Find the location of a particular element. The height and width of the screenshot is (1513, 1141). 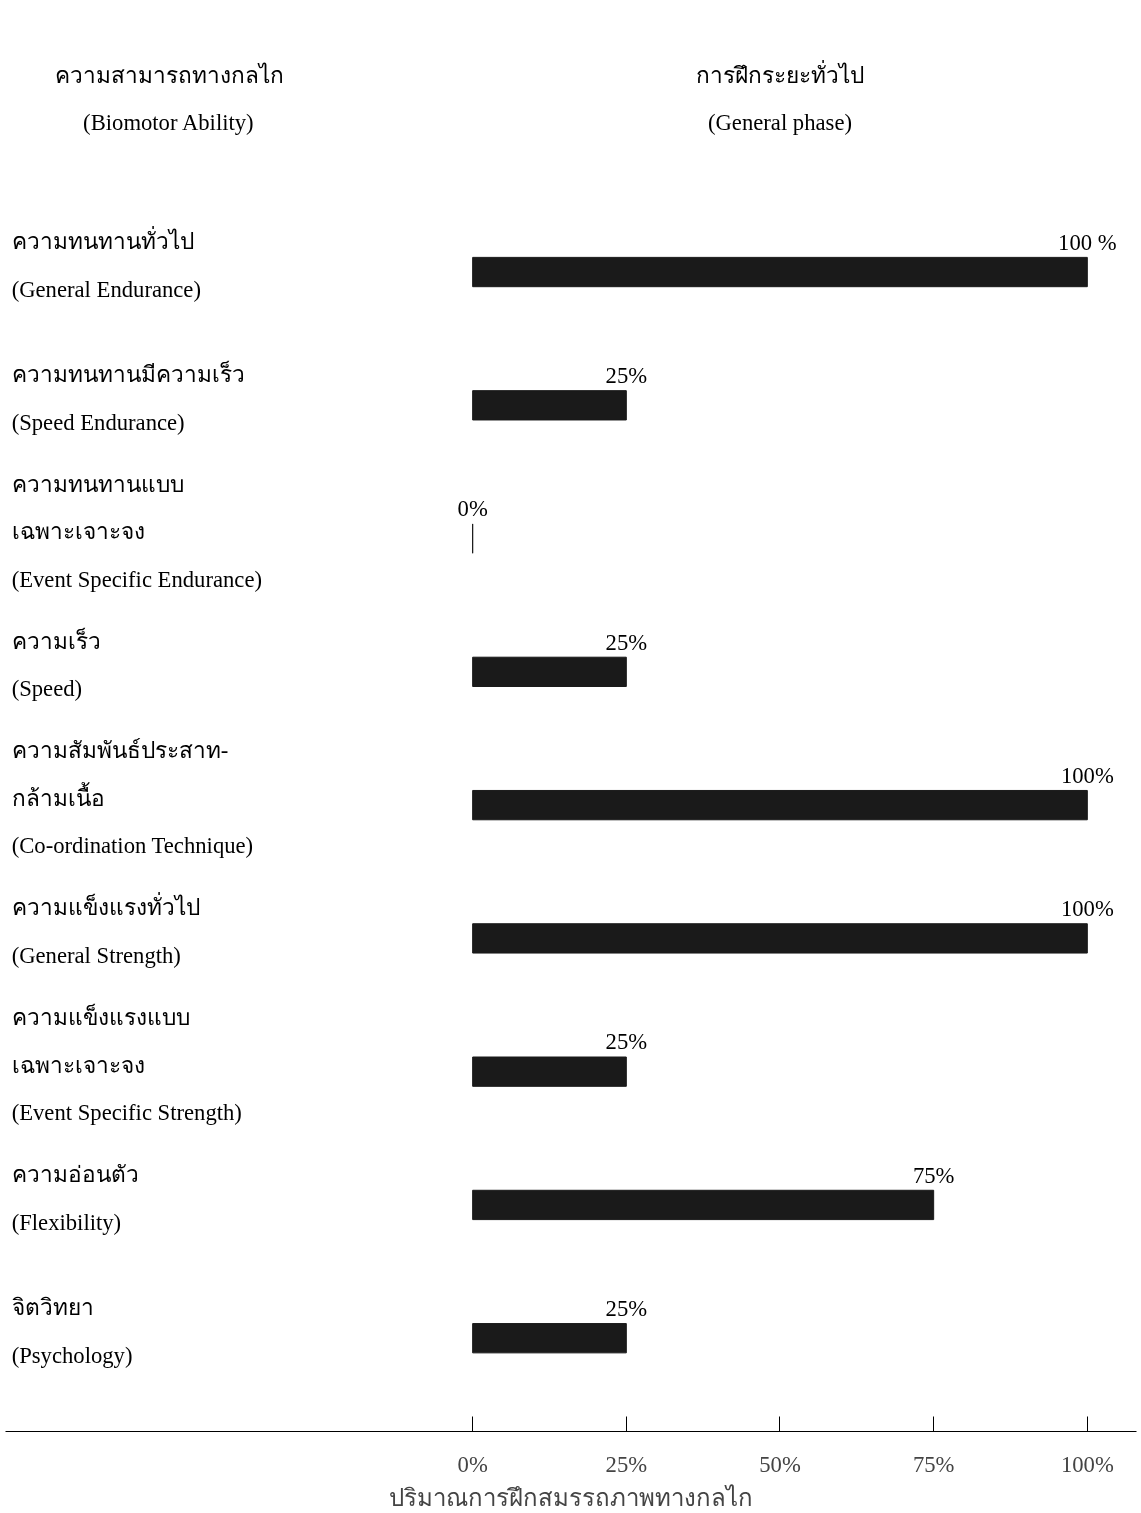

data-label: 100 % is located at coordinates (1087, 242).